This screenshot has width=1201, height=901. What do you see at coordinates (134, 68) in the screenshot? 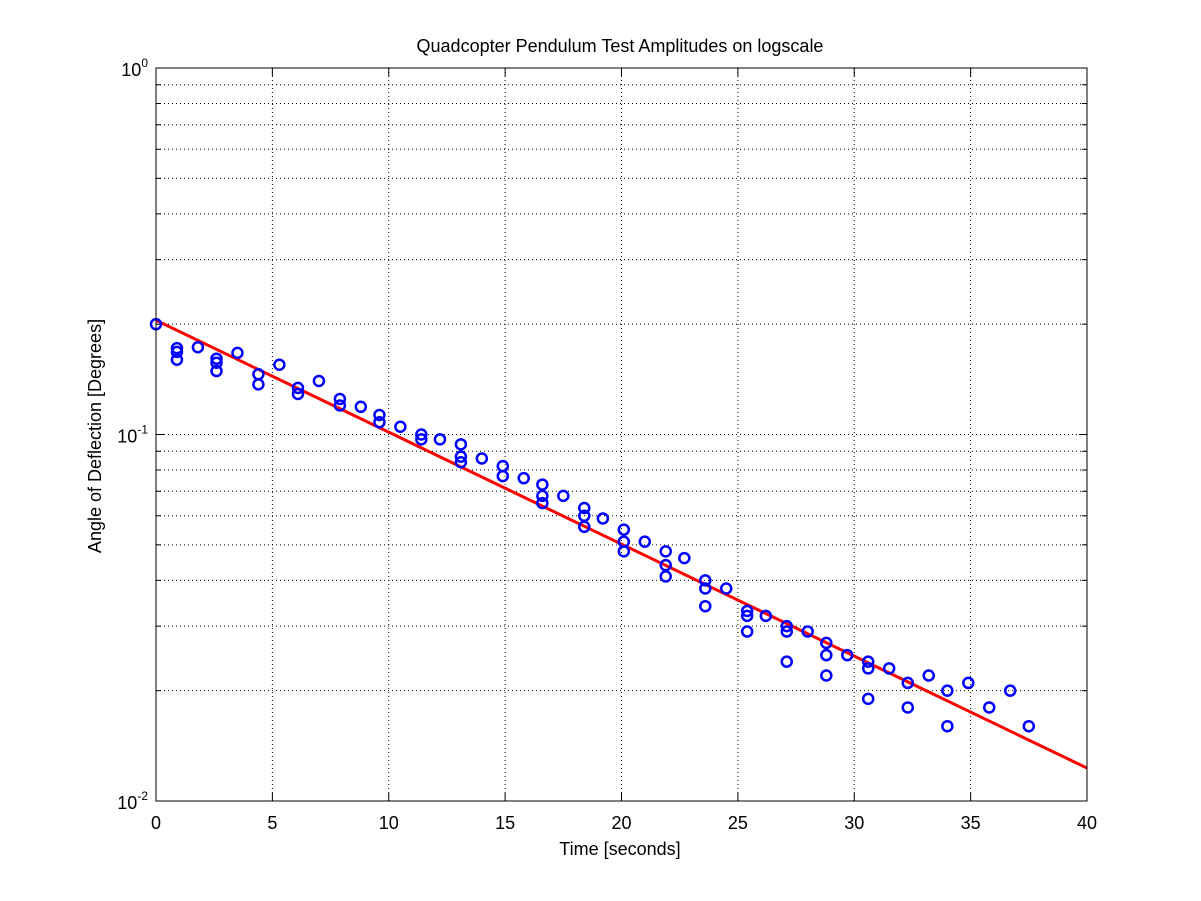
I see `y-tick-label: 10⁰` at bounding box center [134, 68].